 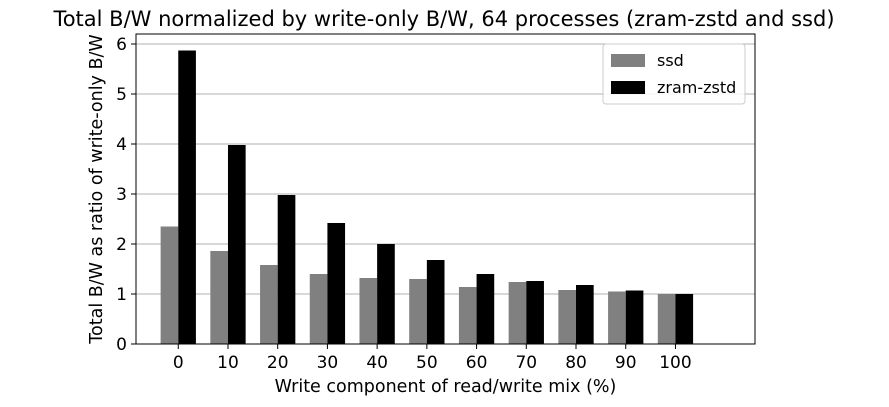 What do you see at coordinates (674, 74) in the screenshot?
I see `legend: ssd zram-zstd` at bounding box center [674, 74].